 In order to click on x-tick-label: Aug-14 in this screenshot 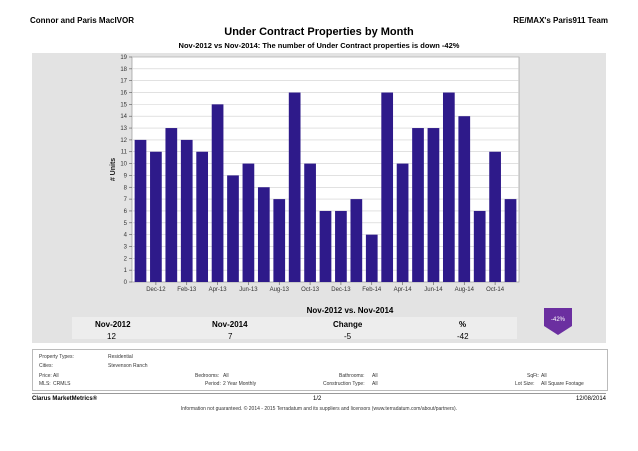, I will do `click(465, 290)`.